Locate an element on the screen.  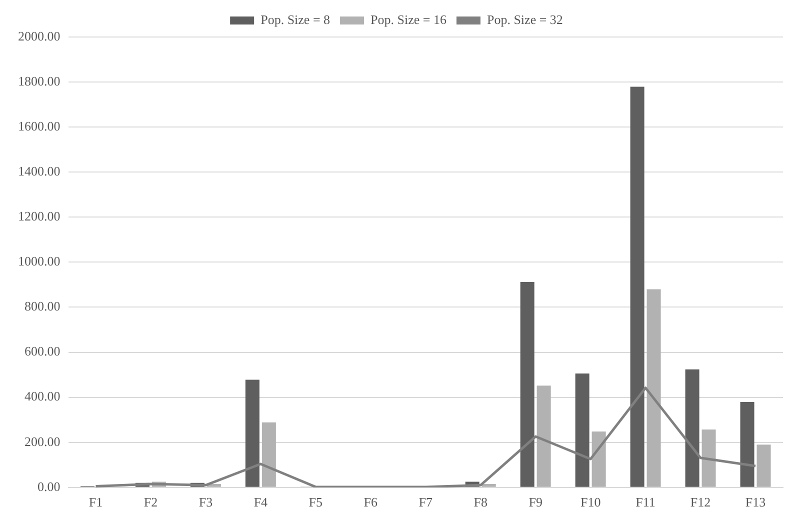
y-tick-label: 1200.00 is located at coordinates (39, 216).